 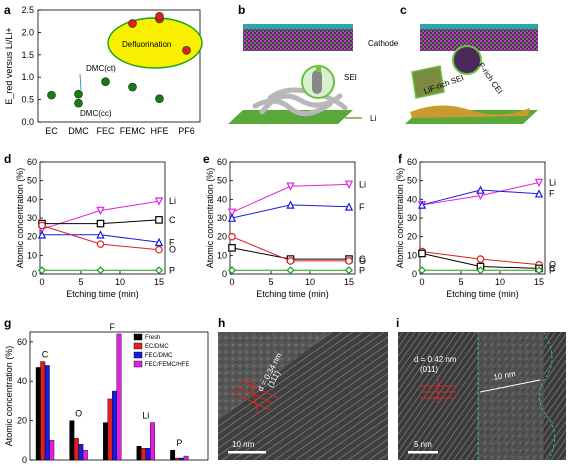 I want to click on bar-Fresh, so click(x=105, y=441).